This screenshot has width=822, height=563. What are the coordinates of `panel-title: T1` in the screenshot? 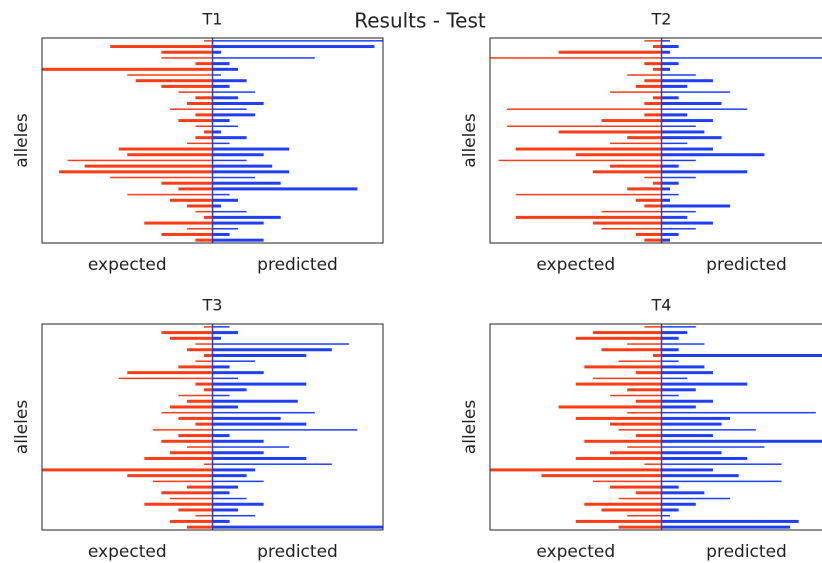 It's located at (212, 19).